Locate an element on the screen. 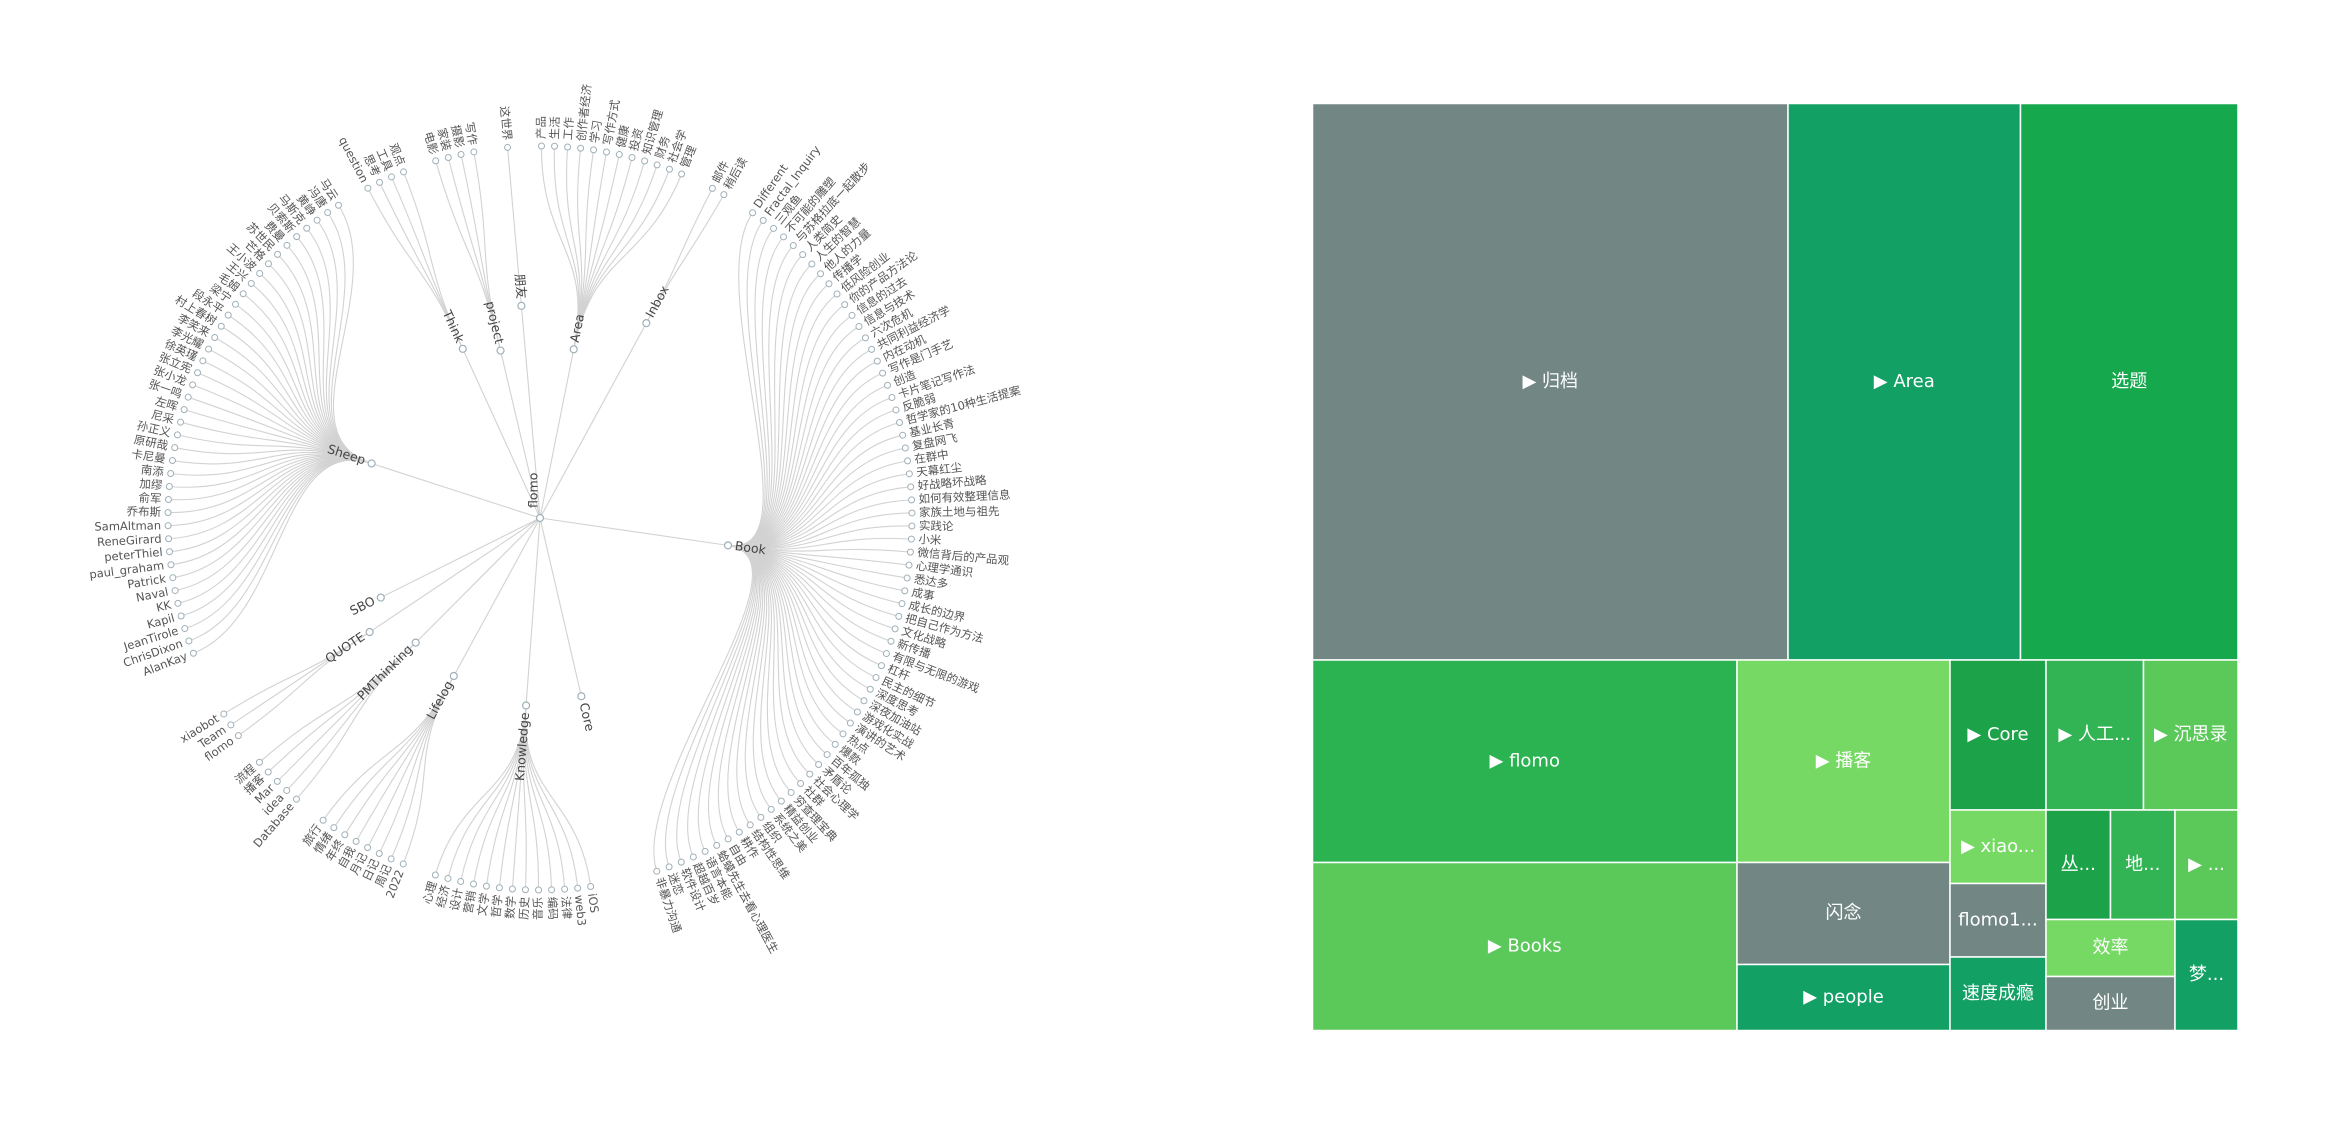 The height and width of the screenshot is (1146, 2340). leaf-label: 生活 is located at coordinates (554, 128).